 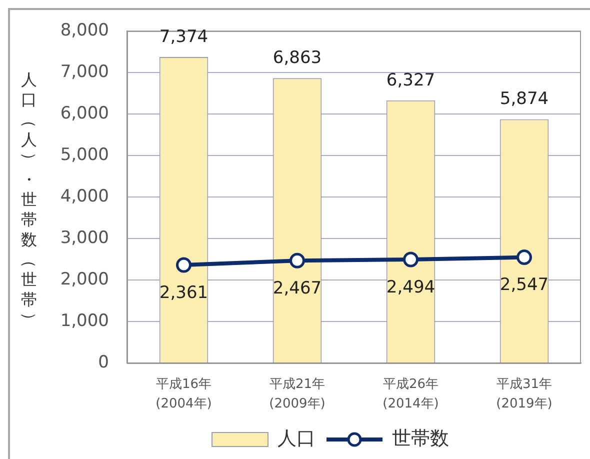 What do you see at coordinates (297, 438) in the screenshot?
I see `legend-label: 人口` at bounding box center [297, 438].